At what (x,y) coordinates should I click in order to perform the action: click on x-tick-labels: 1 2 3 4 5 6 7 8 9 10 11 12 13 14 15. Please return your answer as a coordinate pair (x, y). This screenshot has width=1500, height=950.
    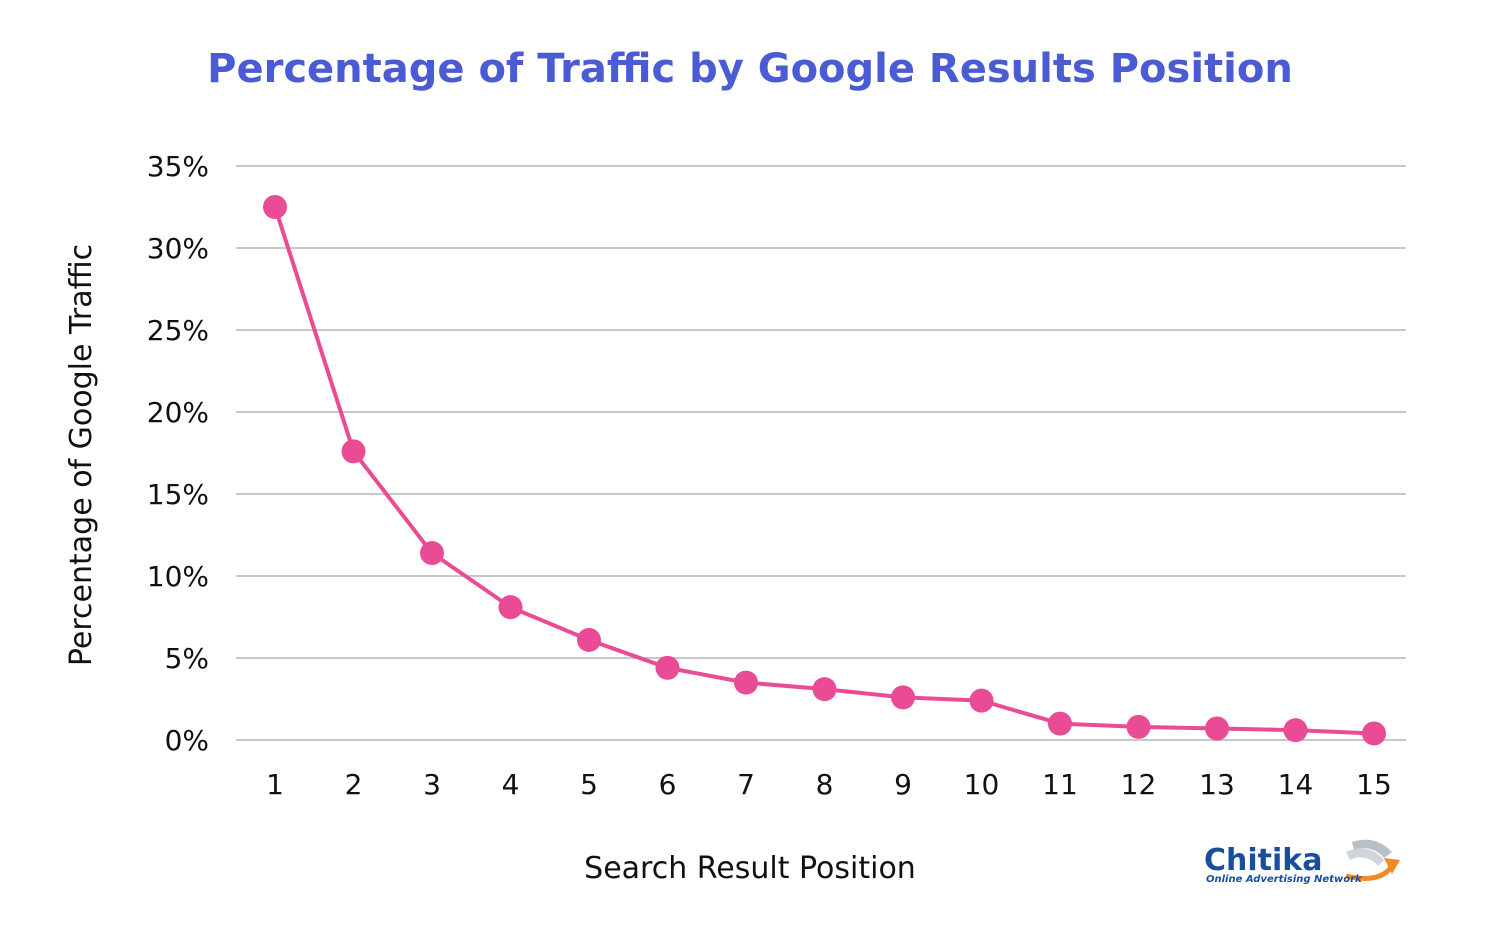
    Looking at the image, I should click on (829, 784).